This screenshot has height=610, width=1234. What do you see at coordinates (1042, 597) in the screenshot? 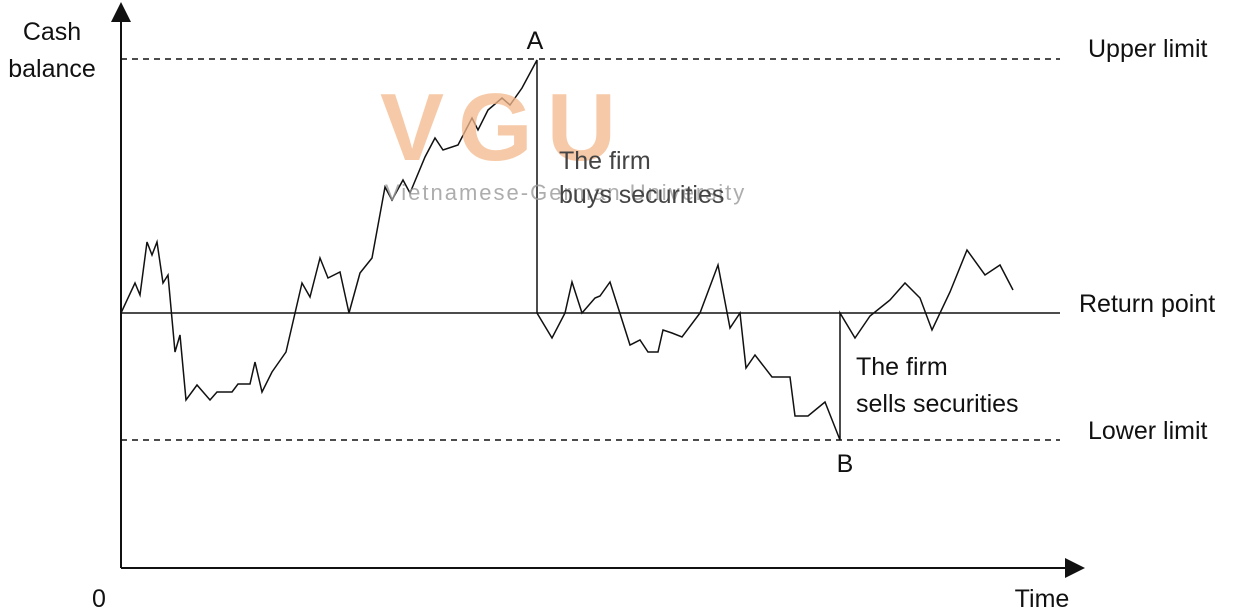
I see `x-axis-label: Time` at bounding box center [1042, 597].